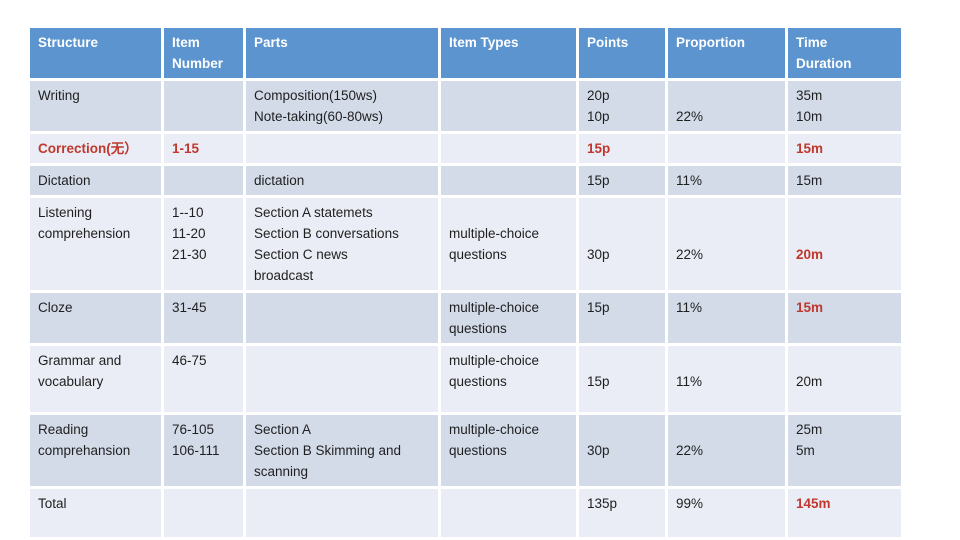 The image size is (960, 540). Describe the element at coordinates (599, 148) in the screenshot. I see `cell-line: 15p` at that location.